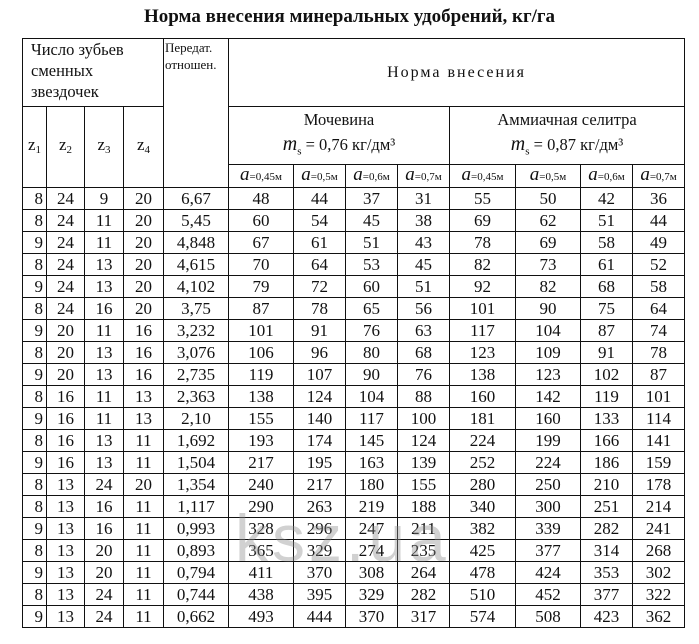 The image size is (699, 644). Describe the element at coordinates (196, 485) in the screenshot. I see `cell-ratio: 1,354` at that location.